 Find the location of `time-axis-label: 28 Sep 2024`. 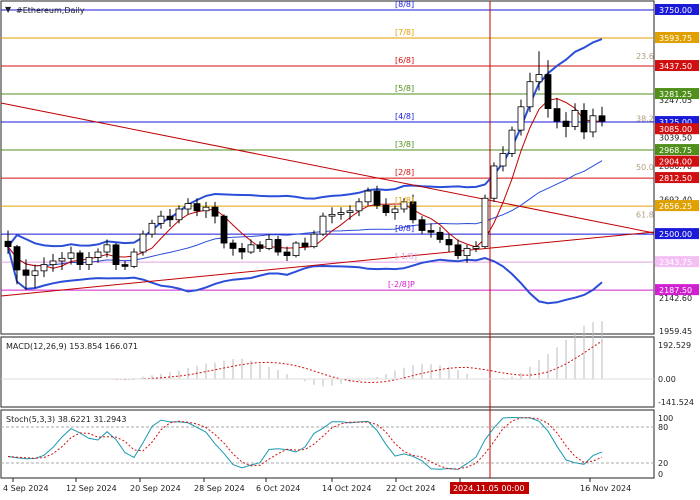

time-axis-label: 28 Sep 2024 is located at coordinates (219, 488).